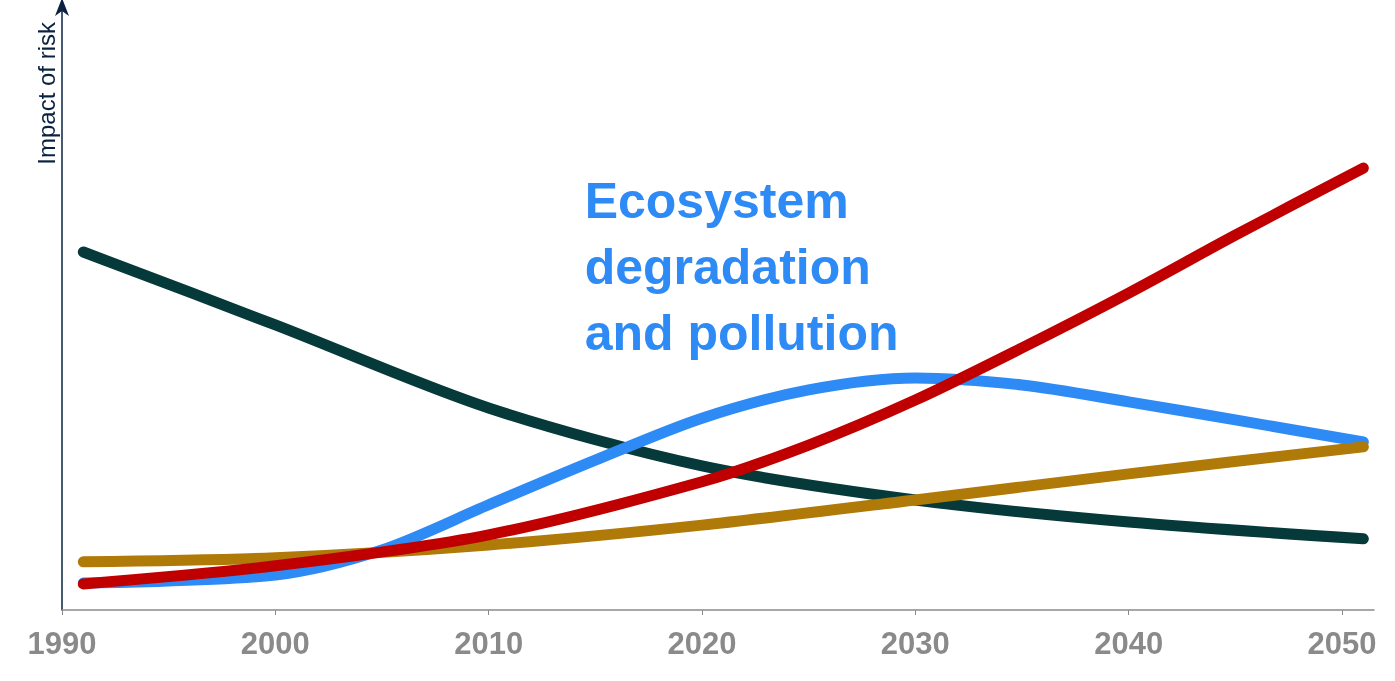 The height and width of the screenshot is (681, 1395). I want to click on x-tick-label: 2020, so click(702, 643).